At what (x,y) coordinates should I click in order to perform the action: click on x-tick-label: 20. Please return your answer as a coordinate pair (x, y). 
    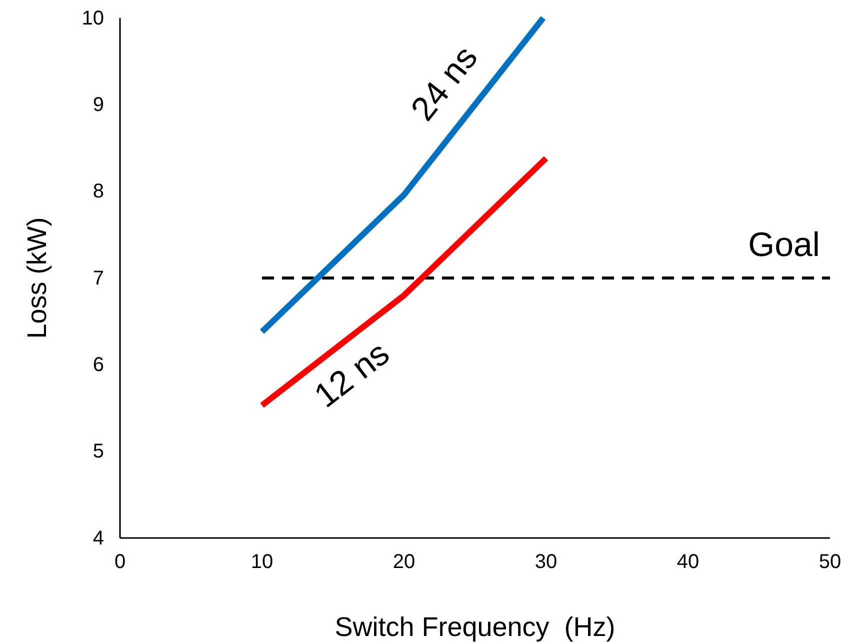
    Looking at the image, I should click on (404, 562).